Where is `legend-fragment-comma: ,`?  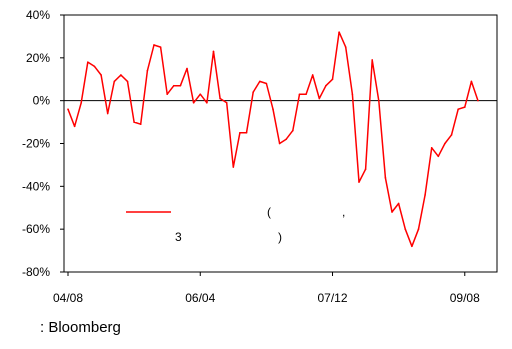 legend-fragment-comma: , is located at coordinates (343, 212).